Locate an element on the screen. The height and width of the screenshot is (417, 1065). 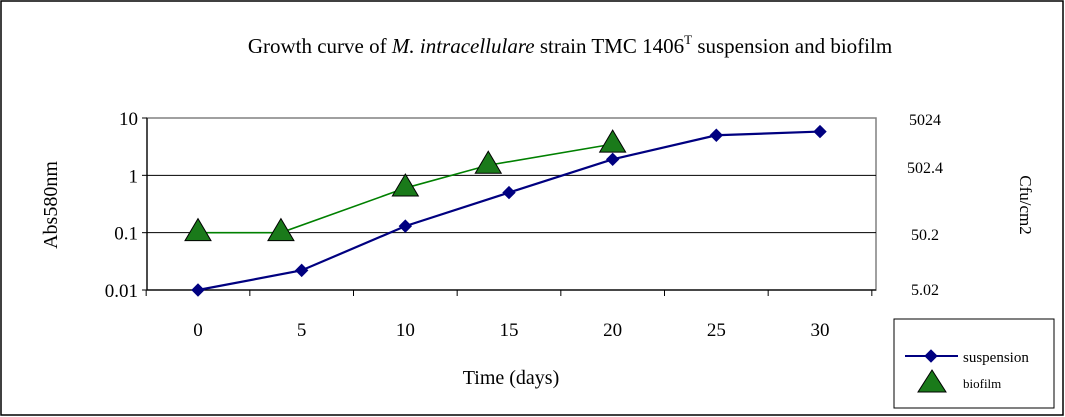
legend-label-biofilm: biofilm is located at coordinates (982, 383).